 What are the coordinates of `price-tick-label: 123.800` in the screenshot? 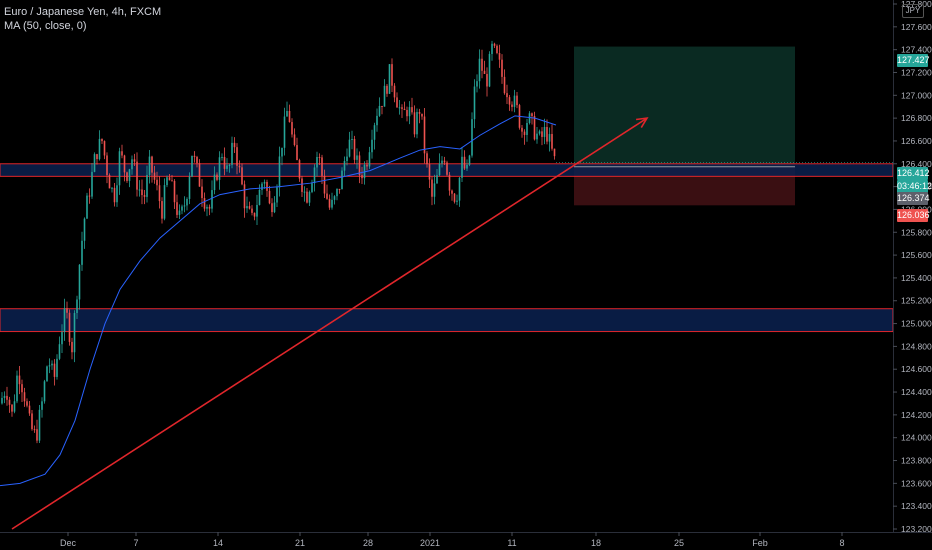 It's located at (916, 461).